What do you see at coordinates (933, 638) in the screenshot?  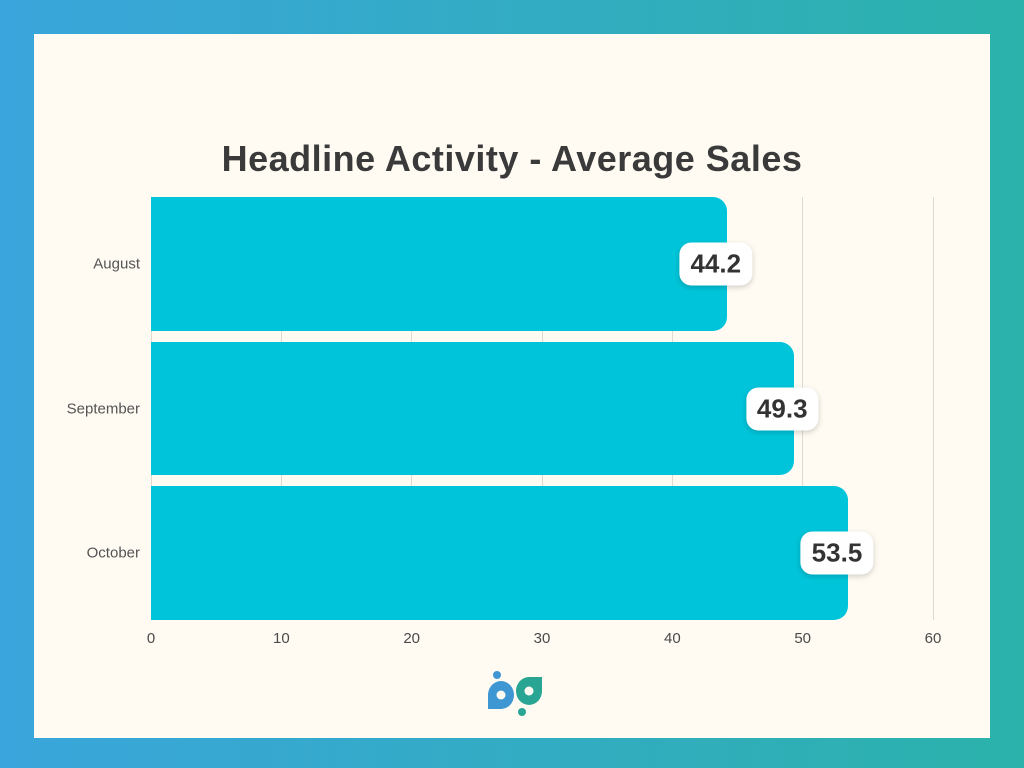 I see `x-tick-60: 60` at bounding box center [933, 638].